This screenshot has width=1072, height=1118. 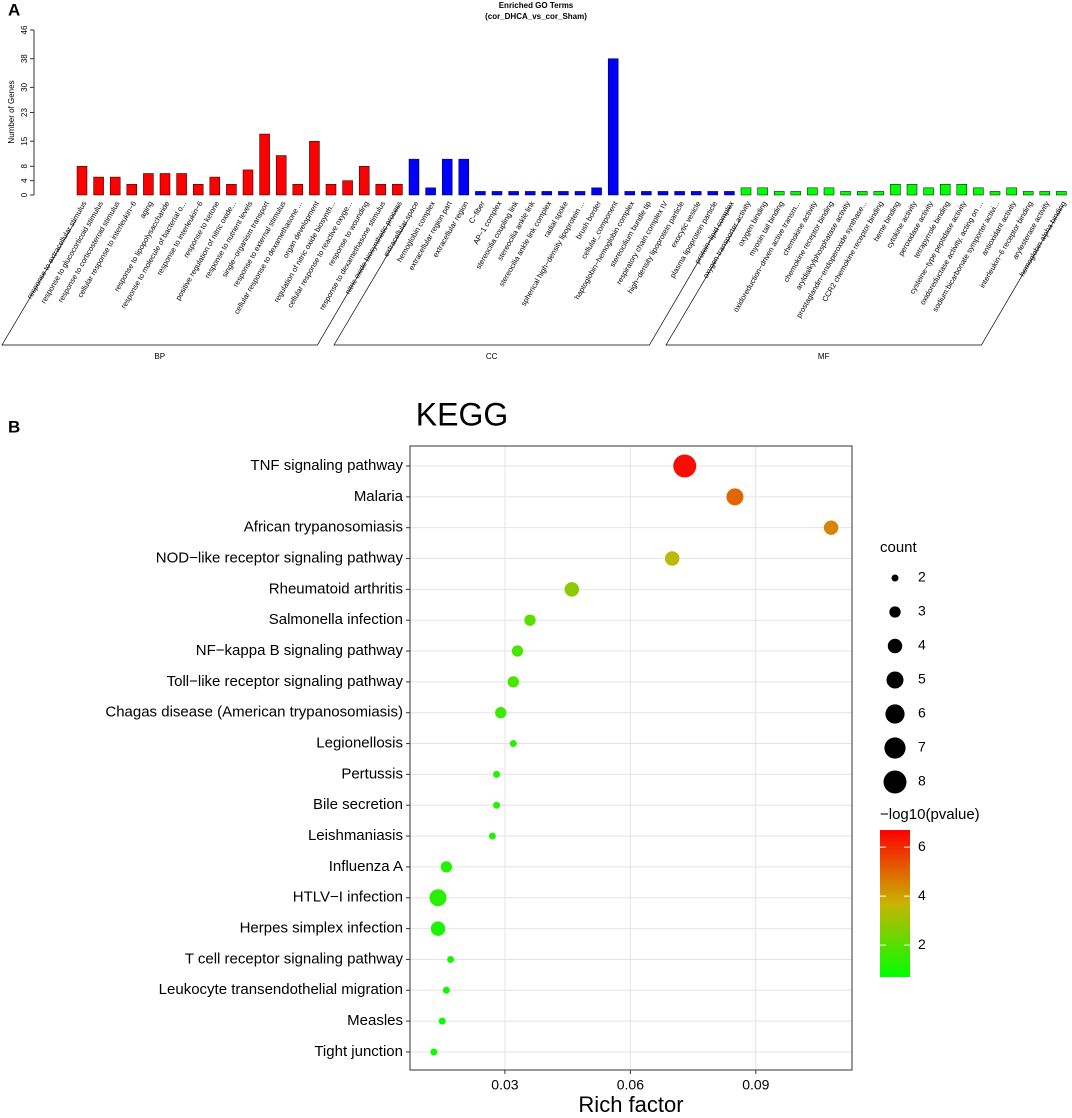 What do you see at coordinates (14, 426) in the screenshot?
I see `panel-label: B` at bounding box center [14, 426].